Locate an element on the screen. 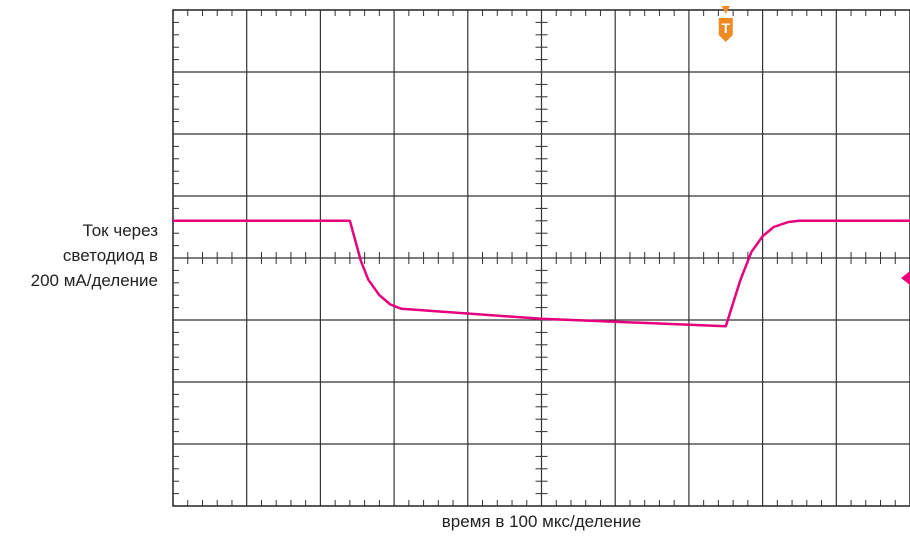  y-label-line-1: Ток через is located at coordinates (120, 230).